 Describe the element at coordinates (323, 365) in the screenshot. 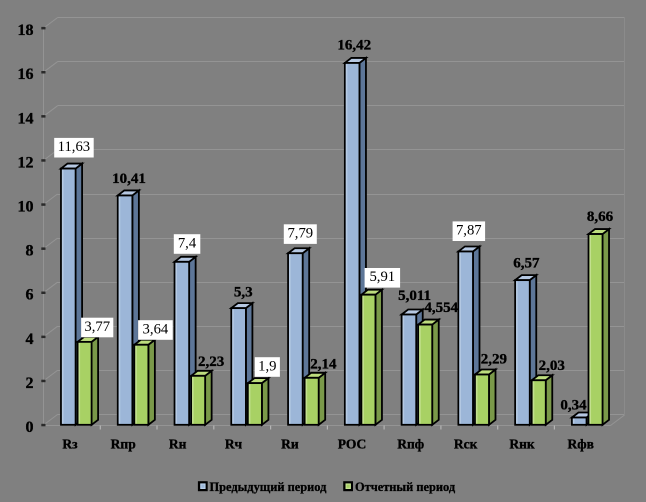

I see `svg-text: 2,14` at that location.